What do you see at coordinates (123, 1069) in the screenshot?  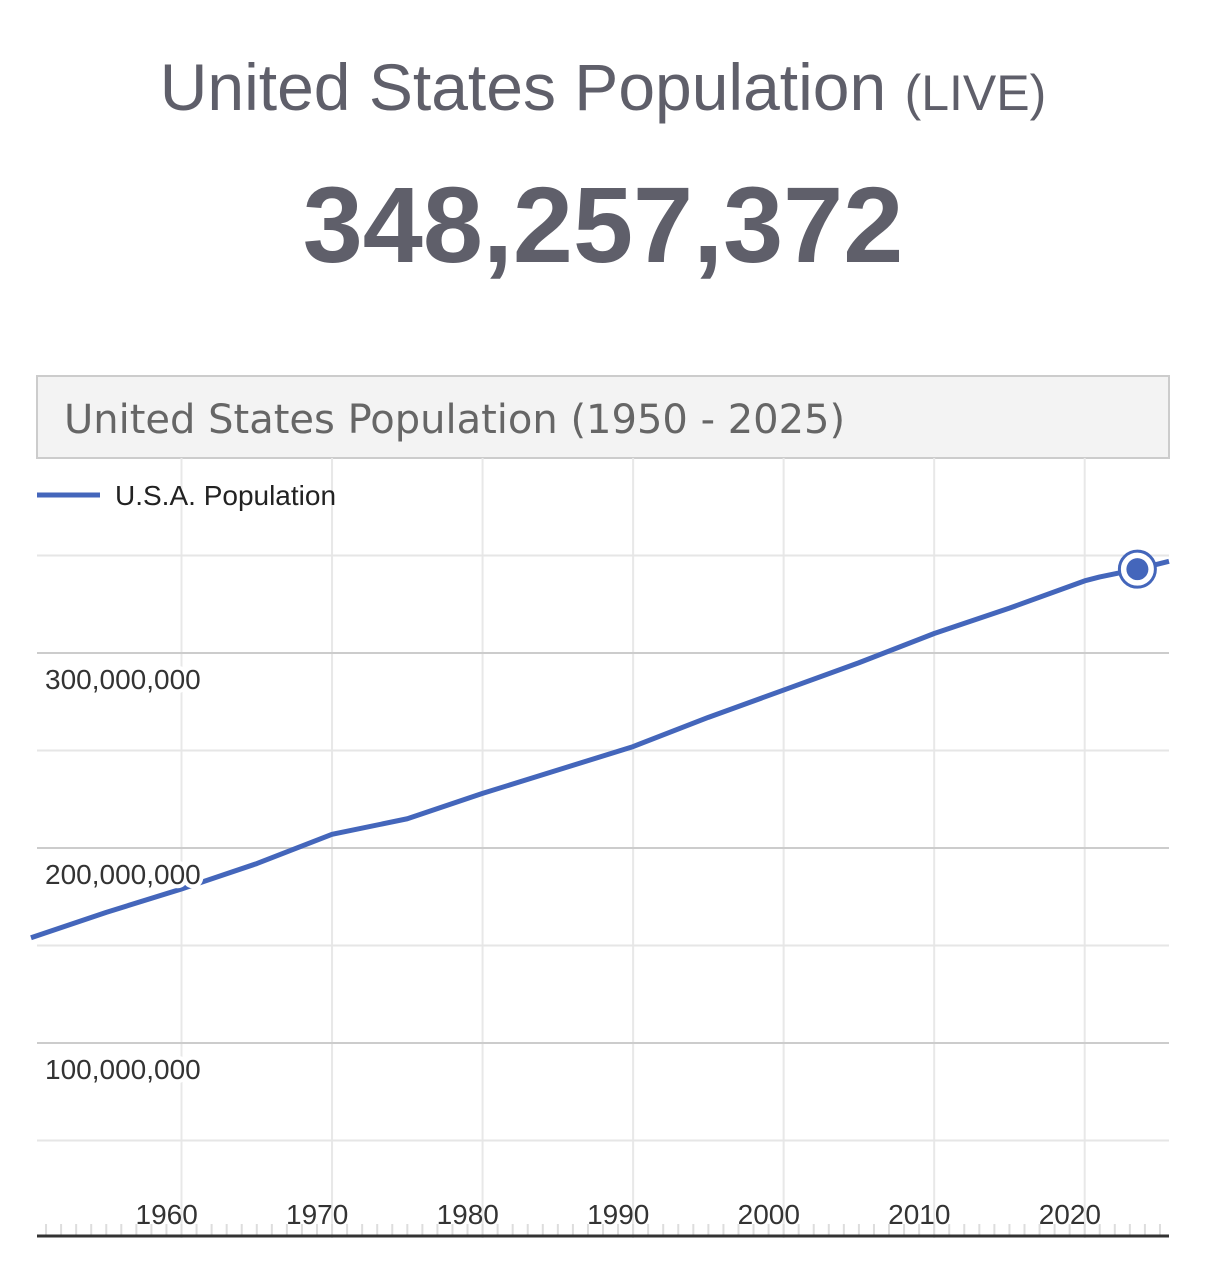 I see `y-tick-label: 100,000,000` at bounding box center [123, 1069].